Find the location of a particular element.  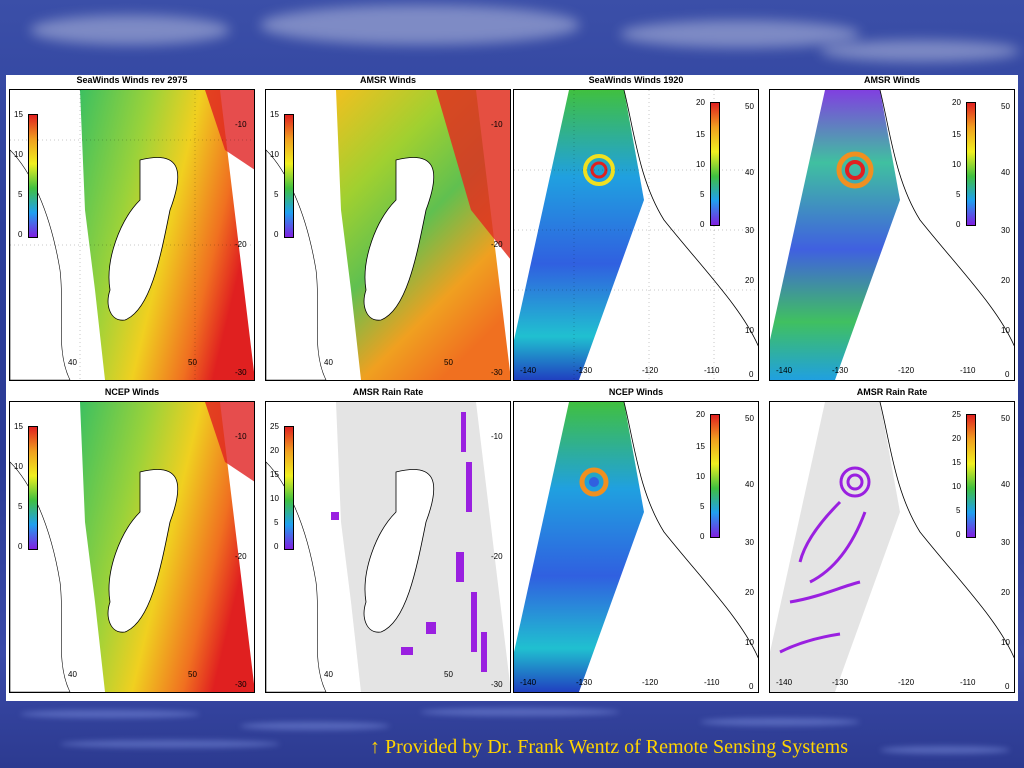

colorbar-label: 25 is located at coordinates (956, 414).